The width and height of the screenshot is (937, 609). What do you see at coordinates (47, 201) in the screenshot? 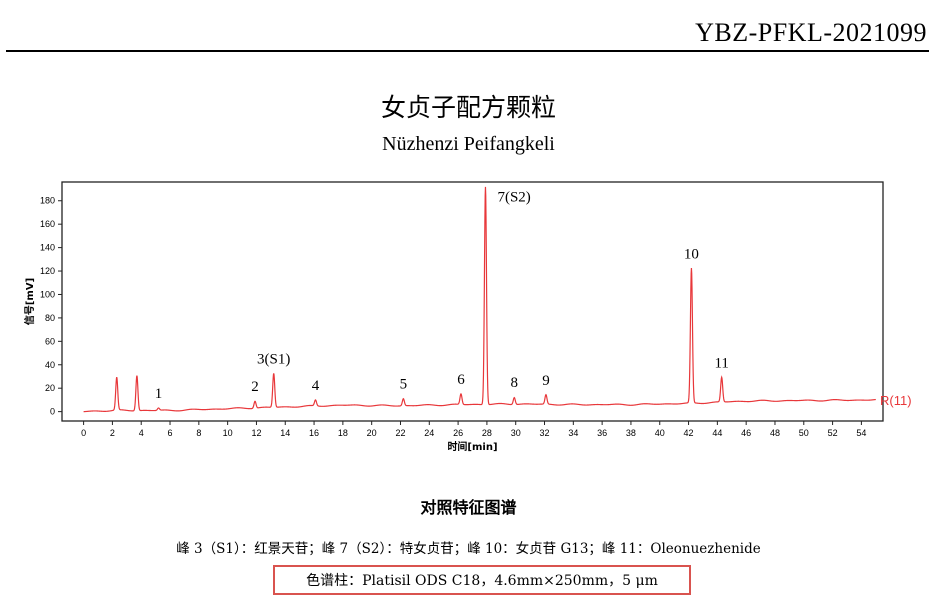
I see `y-tick-label: 180` at bounding box center [47, 201].